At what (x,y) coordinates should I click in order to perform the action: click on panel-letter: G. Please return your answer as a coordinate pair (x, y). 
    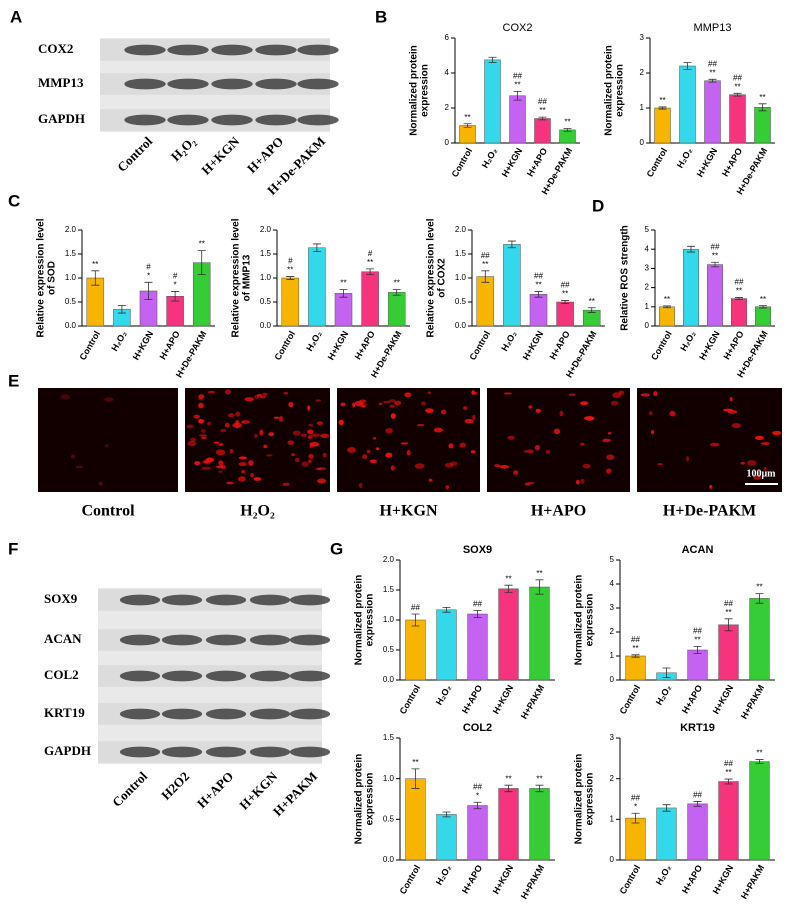
    Looking at the image, I should click on (336, 548).